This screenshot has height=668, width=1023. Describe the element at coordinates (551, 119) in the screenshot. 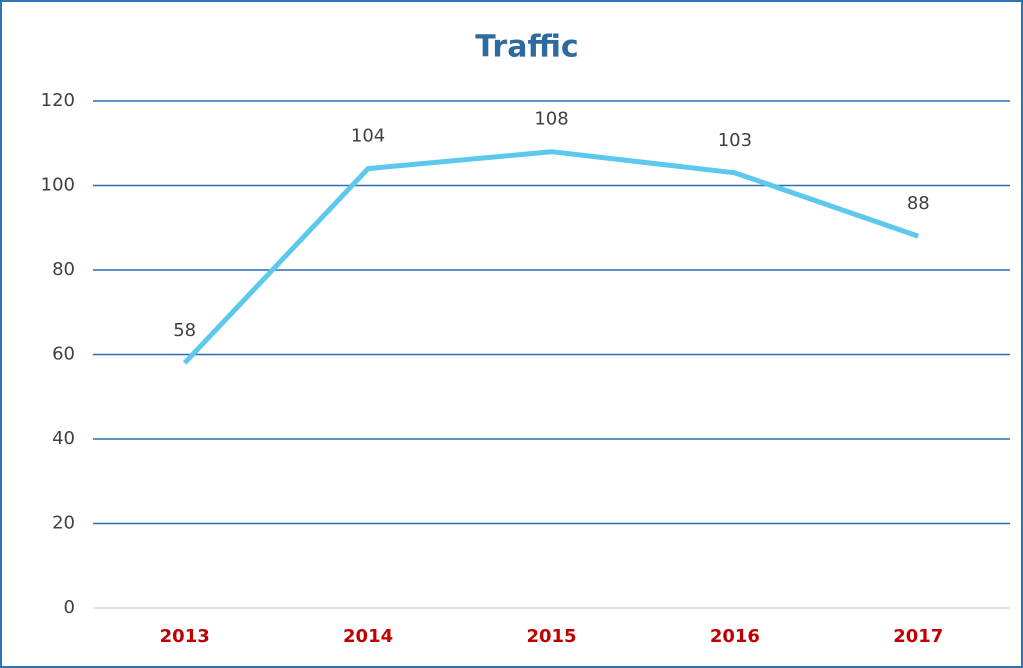

I see `data-label: 108` at that location.